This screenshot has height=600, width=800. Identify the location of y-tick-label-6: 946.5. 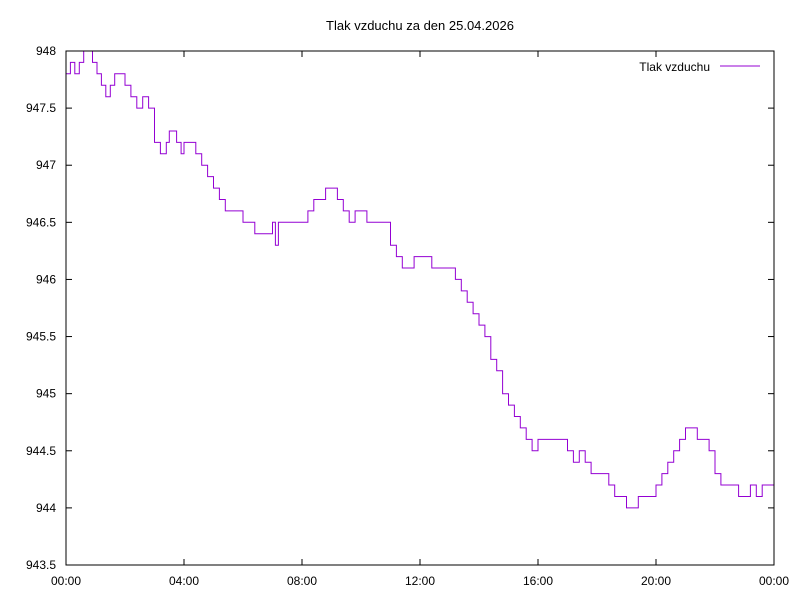
(41, 222).